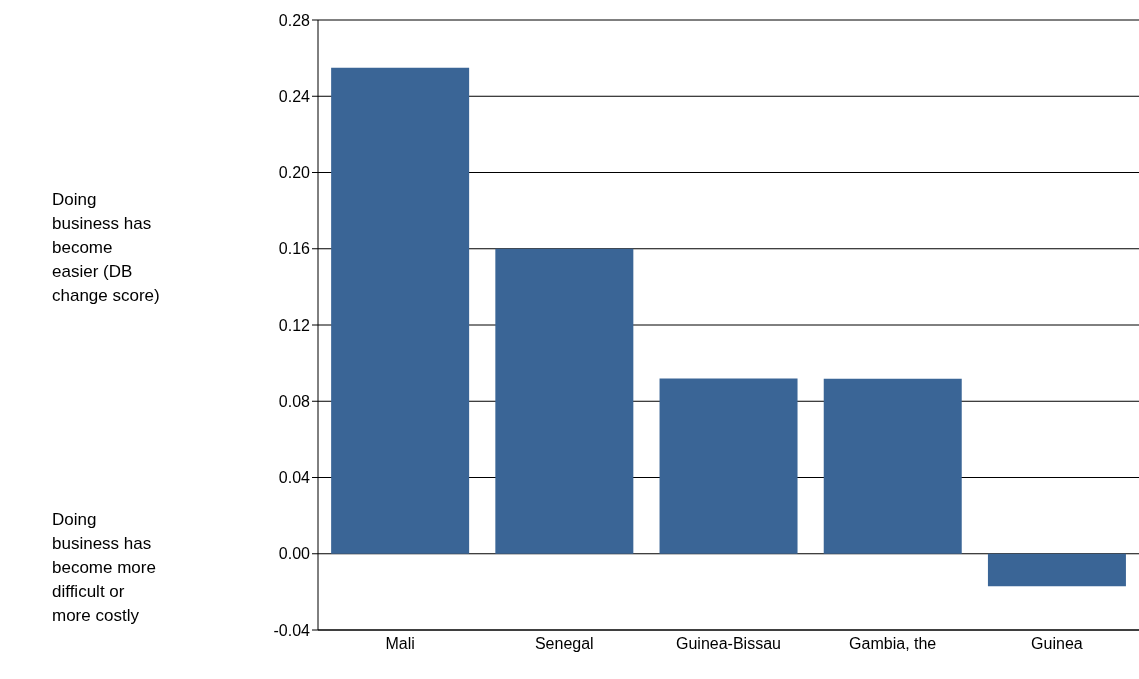 This screenshot has width=1139, height=679. What do you see at coordinates (294, 478) in the screenshot?
I see `y-tick-label: 0.04` at bounding box center [294, 478].